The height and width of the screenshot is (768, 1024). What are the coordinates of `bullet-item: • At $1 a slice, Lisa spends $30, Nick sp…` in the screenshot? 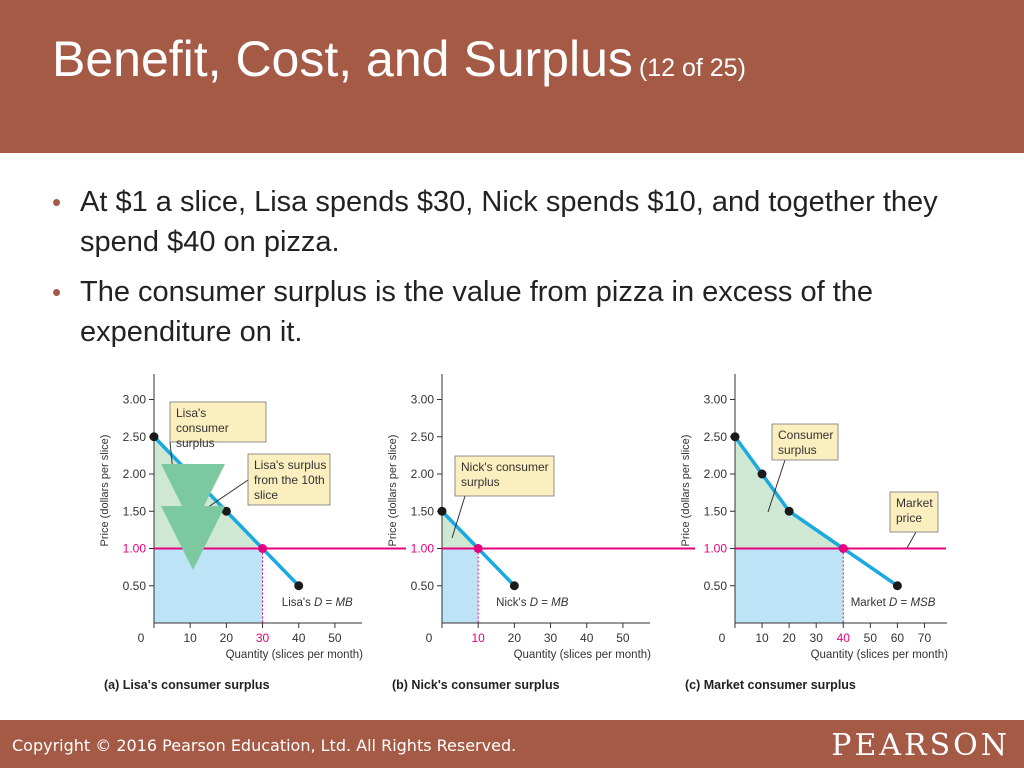 It's located at (517, 222).